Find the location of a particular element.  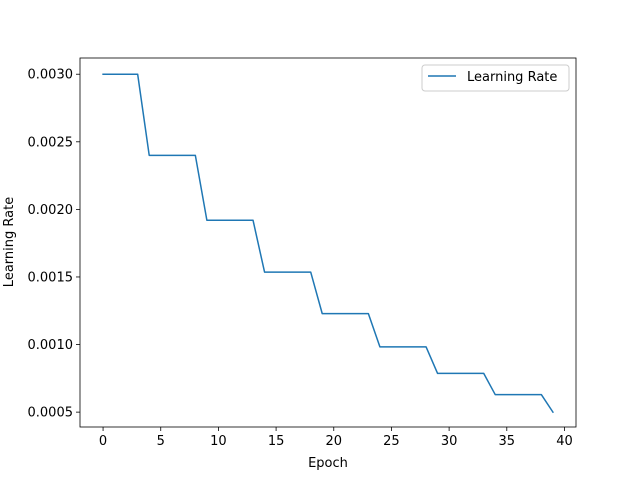

legend-box is located at coordinates (495, 78).